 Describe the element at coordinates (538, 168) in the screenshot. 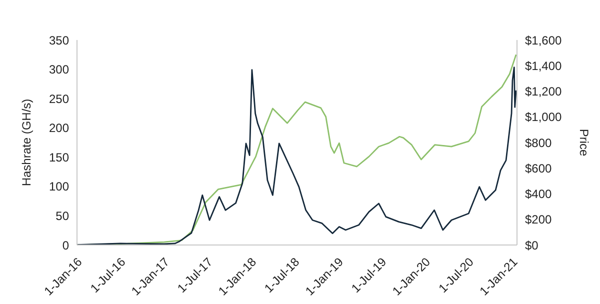

I see `y2-tick-label: $600` at that location.